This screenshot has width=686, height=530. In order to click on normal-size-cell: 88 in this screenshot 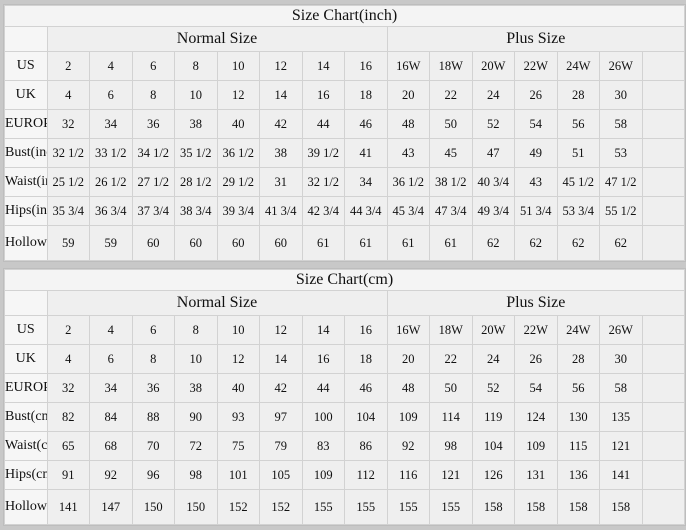, I will do `click(153, 417)`.